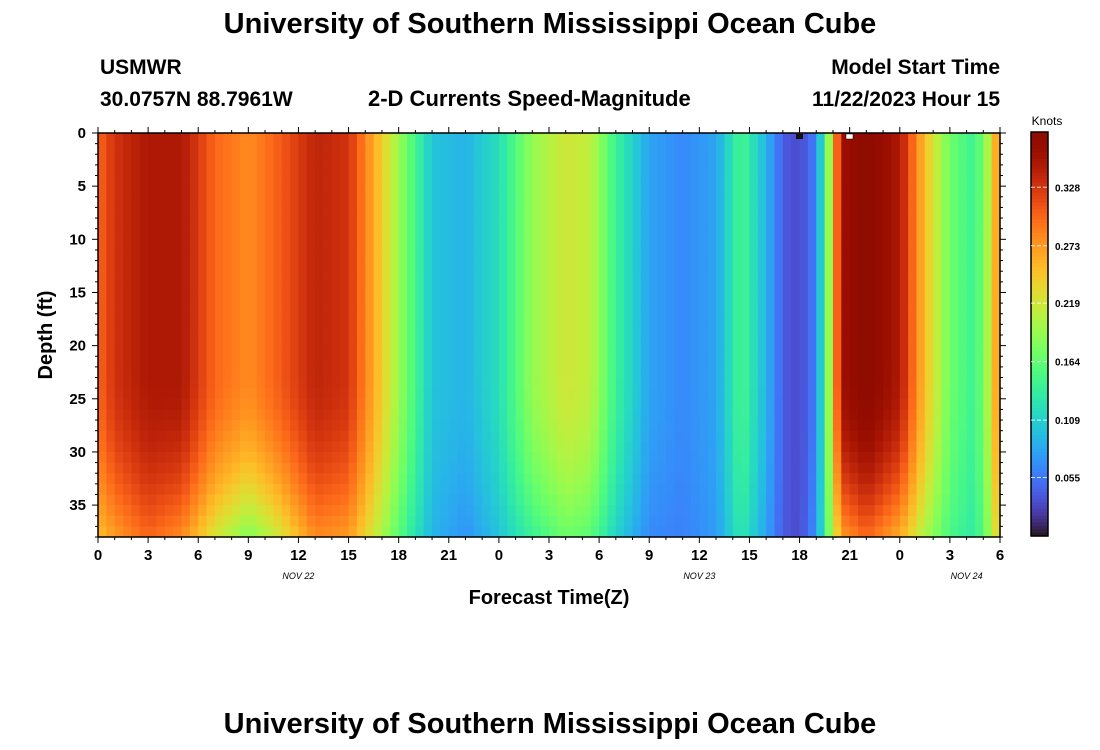 The width and height of the screenshot is (1100, 750). I want to click on chart-title: 2-D Currents Speed-Magnitude, so click(529, 98).